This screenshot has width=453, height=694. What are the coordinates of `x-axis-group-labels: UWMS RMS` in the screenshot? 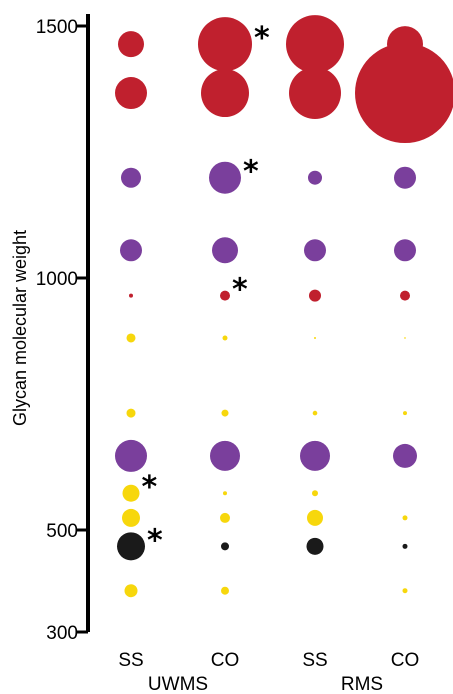 It's located at (265, 684).